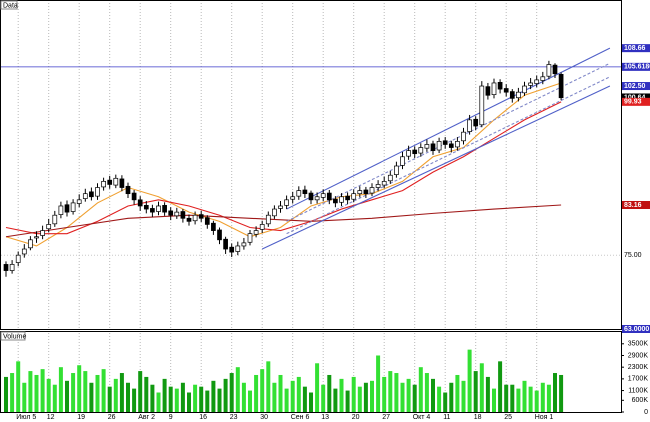  I want to click on volume-tick-label: 0, so click(646, 412).